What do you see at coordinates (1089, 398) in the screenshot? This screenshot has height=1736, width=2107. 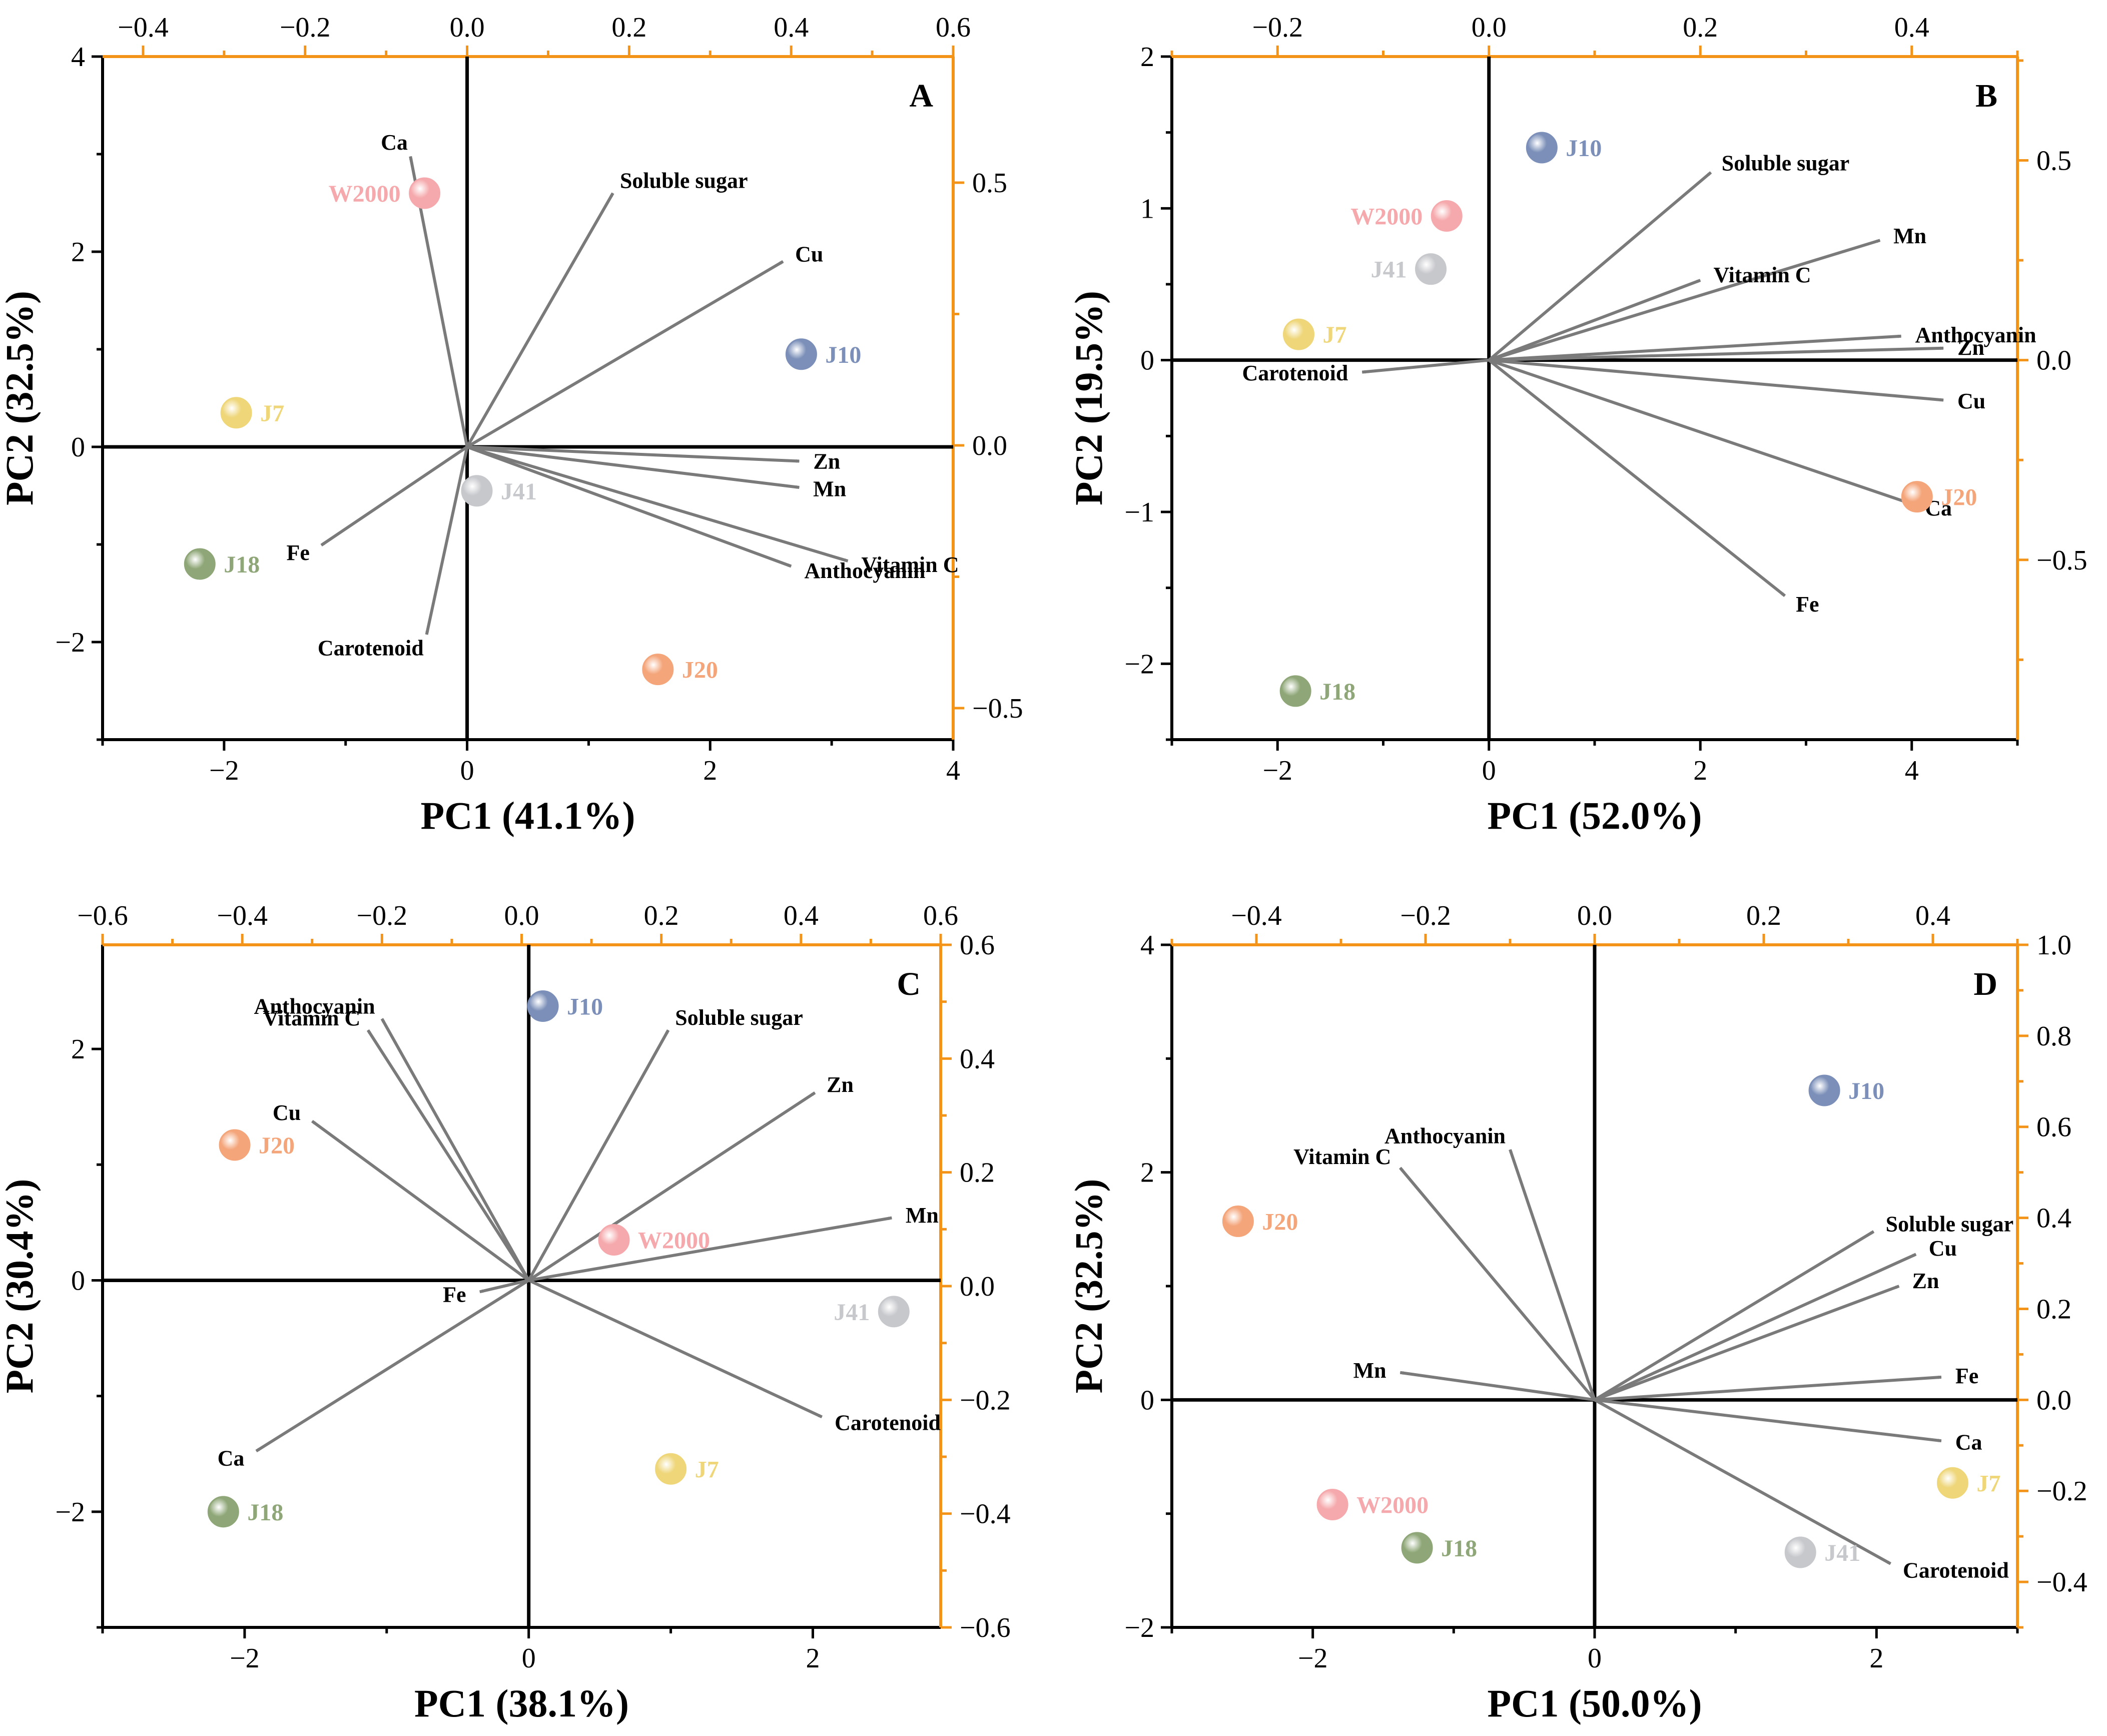 I see `y-axis-title: PC2 (19.5%)` at bounding box center [1089, 398].